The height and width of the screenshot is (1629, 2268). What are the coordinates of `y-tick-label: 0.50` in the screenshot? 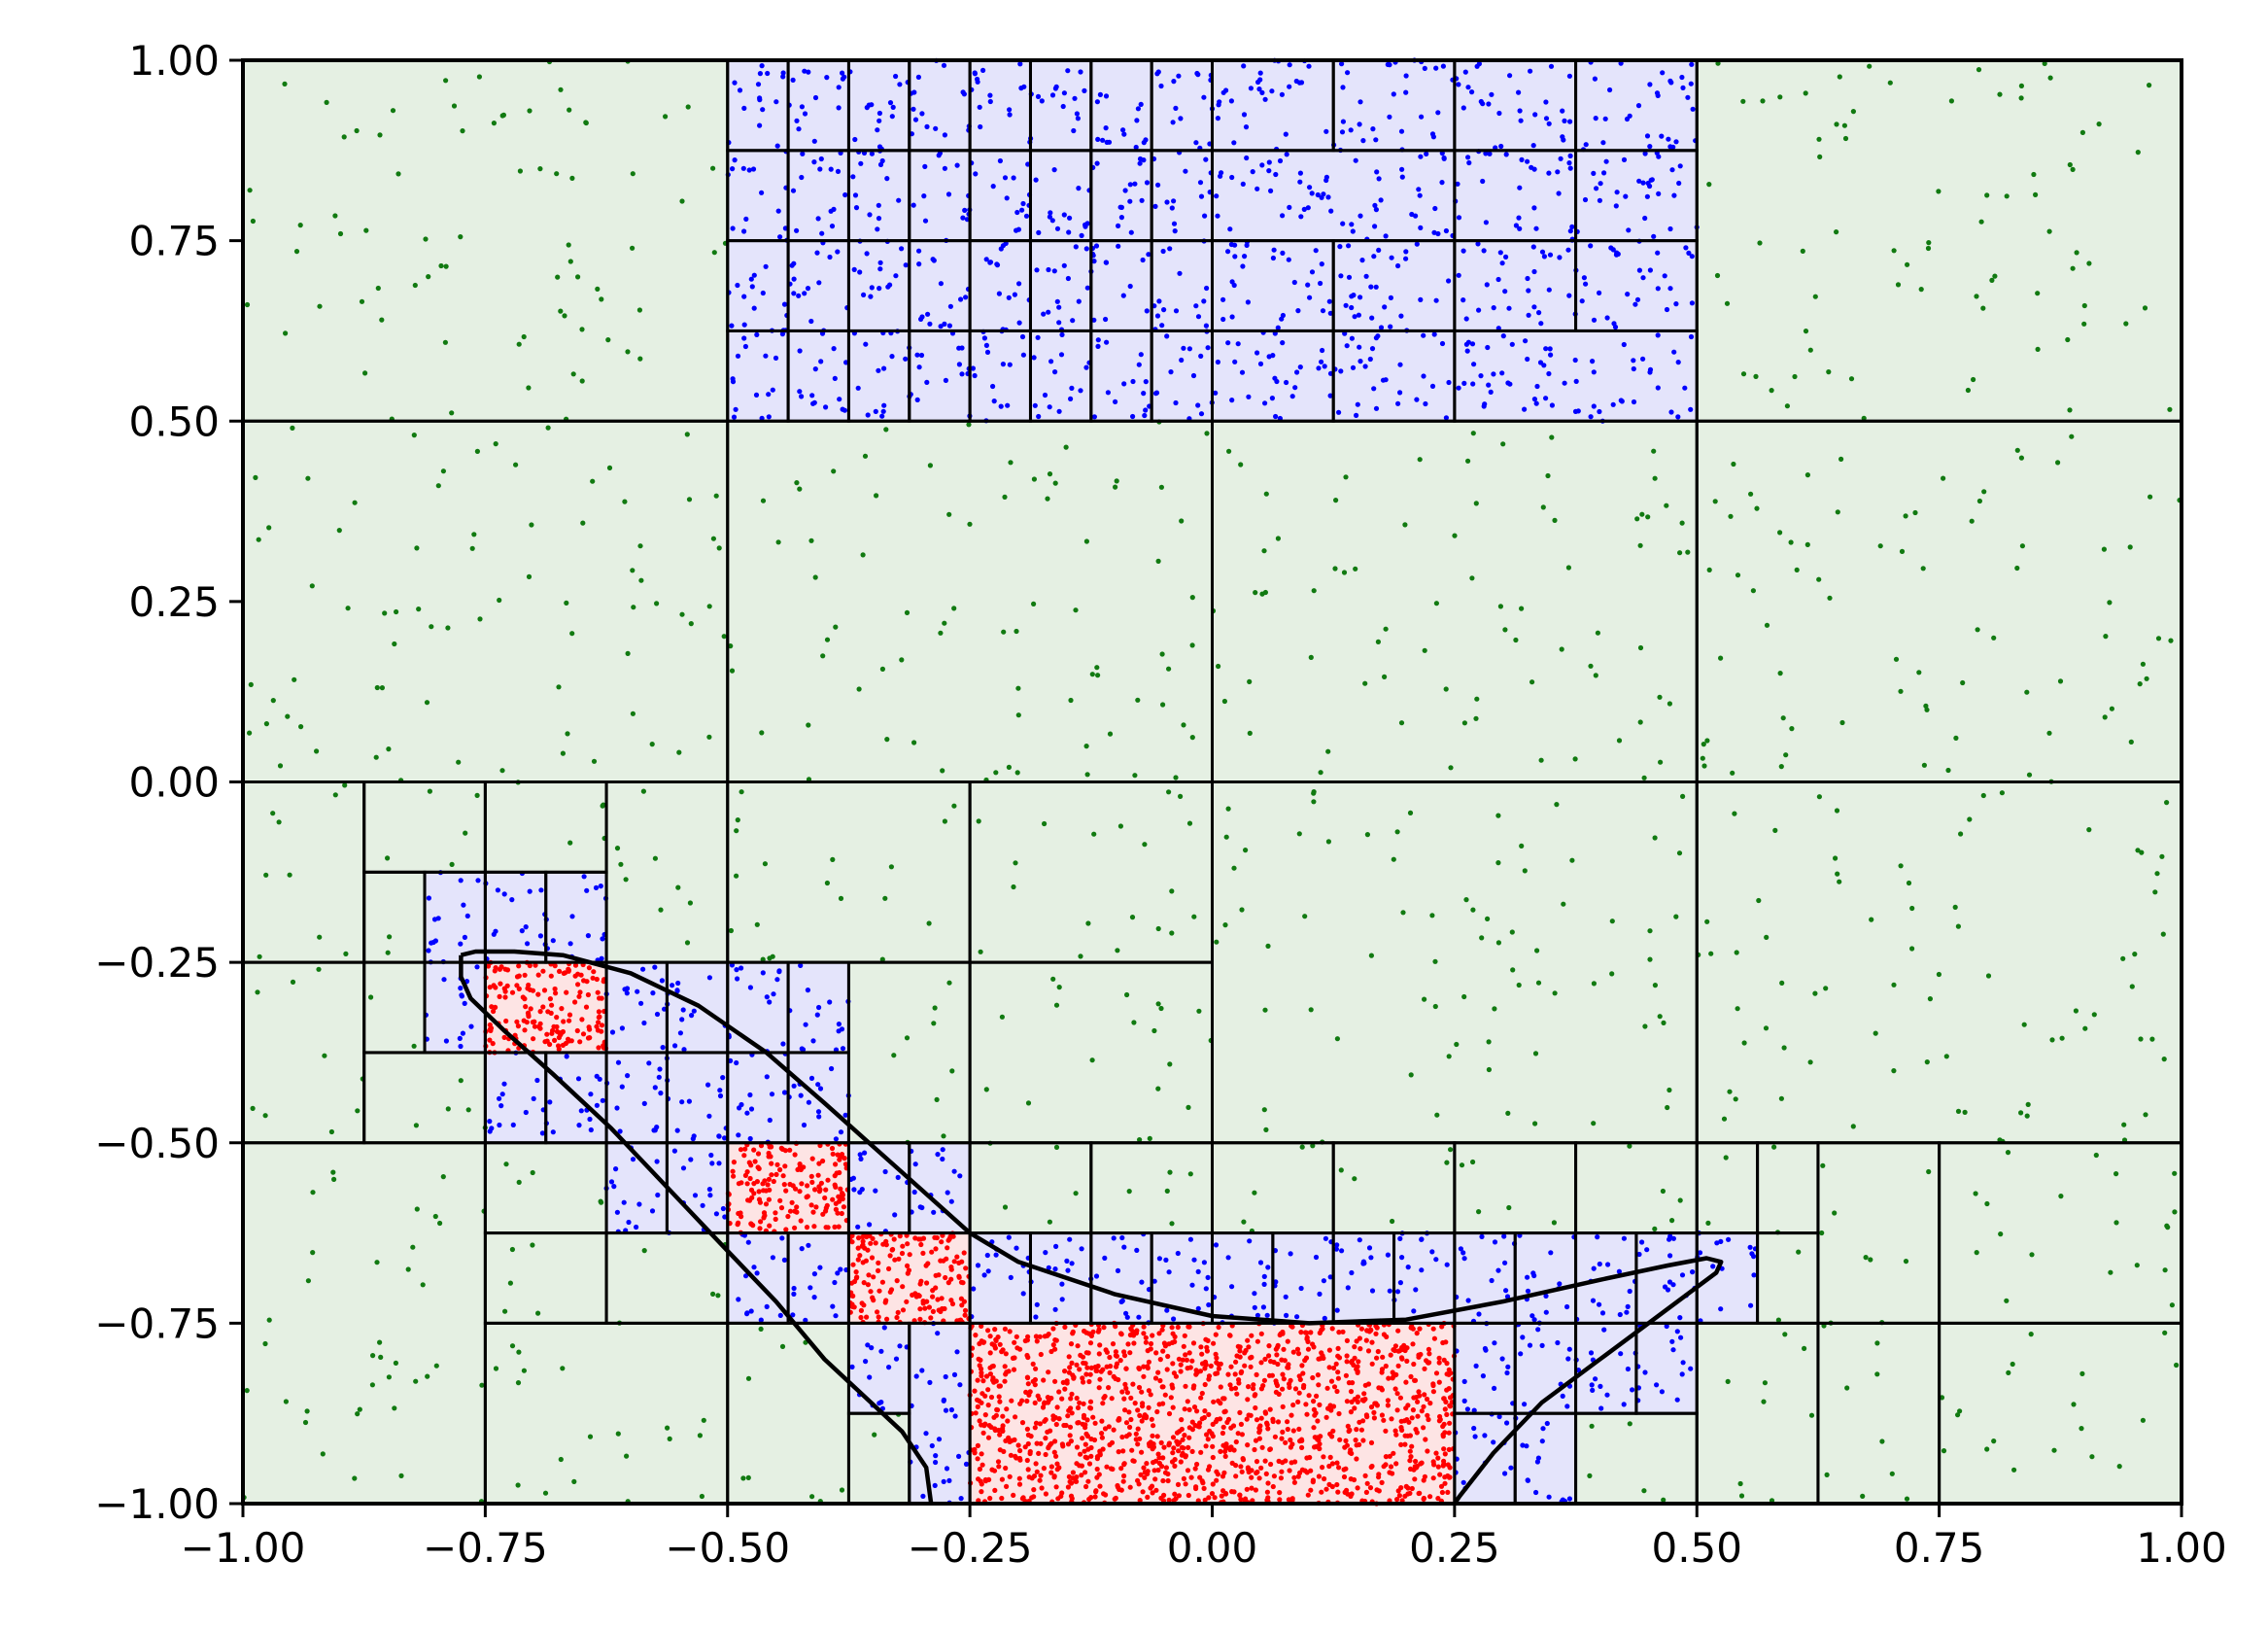 It's located at (174, 421).